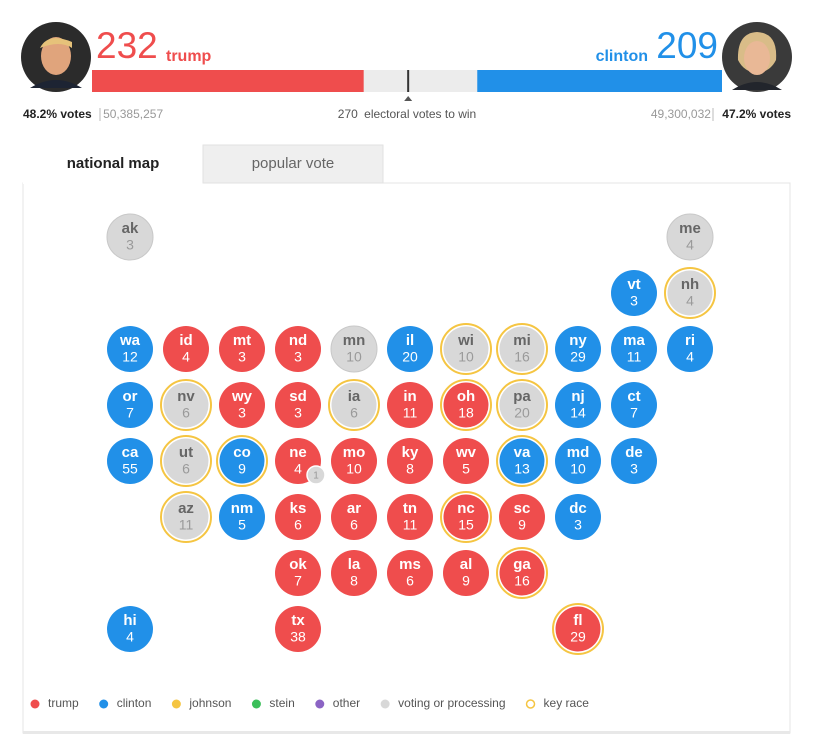 The height and width of the screenshot is (744, 813). Describe the element at coordinates (298, 405) in the screenshot. I see `state: sd3` at that location.